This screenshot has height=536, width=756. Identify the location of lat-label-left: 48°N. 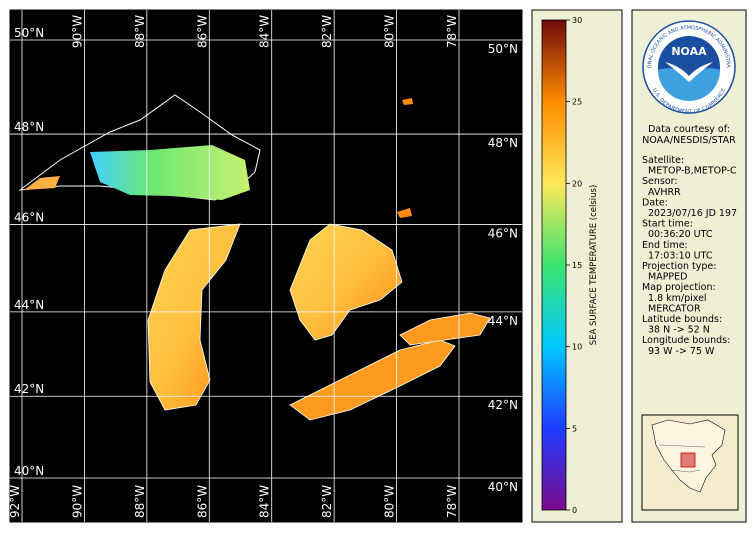
(29, 127).